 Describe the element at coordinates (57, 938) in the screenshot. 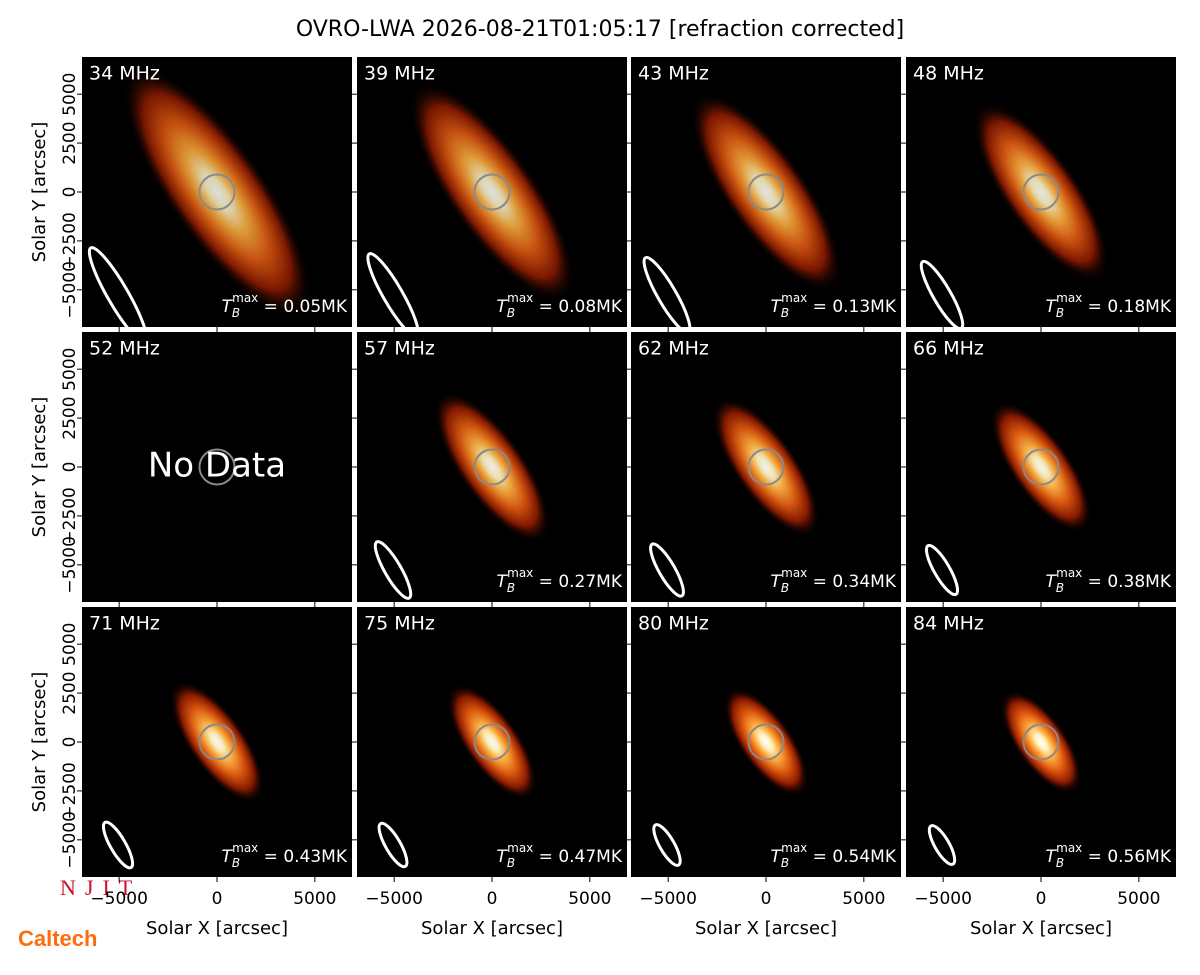

I see `logo-caltech: Caltech` at that location.